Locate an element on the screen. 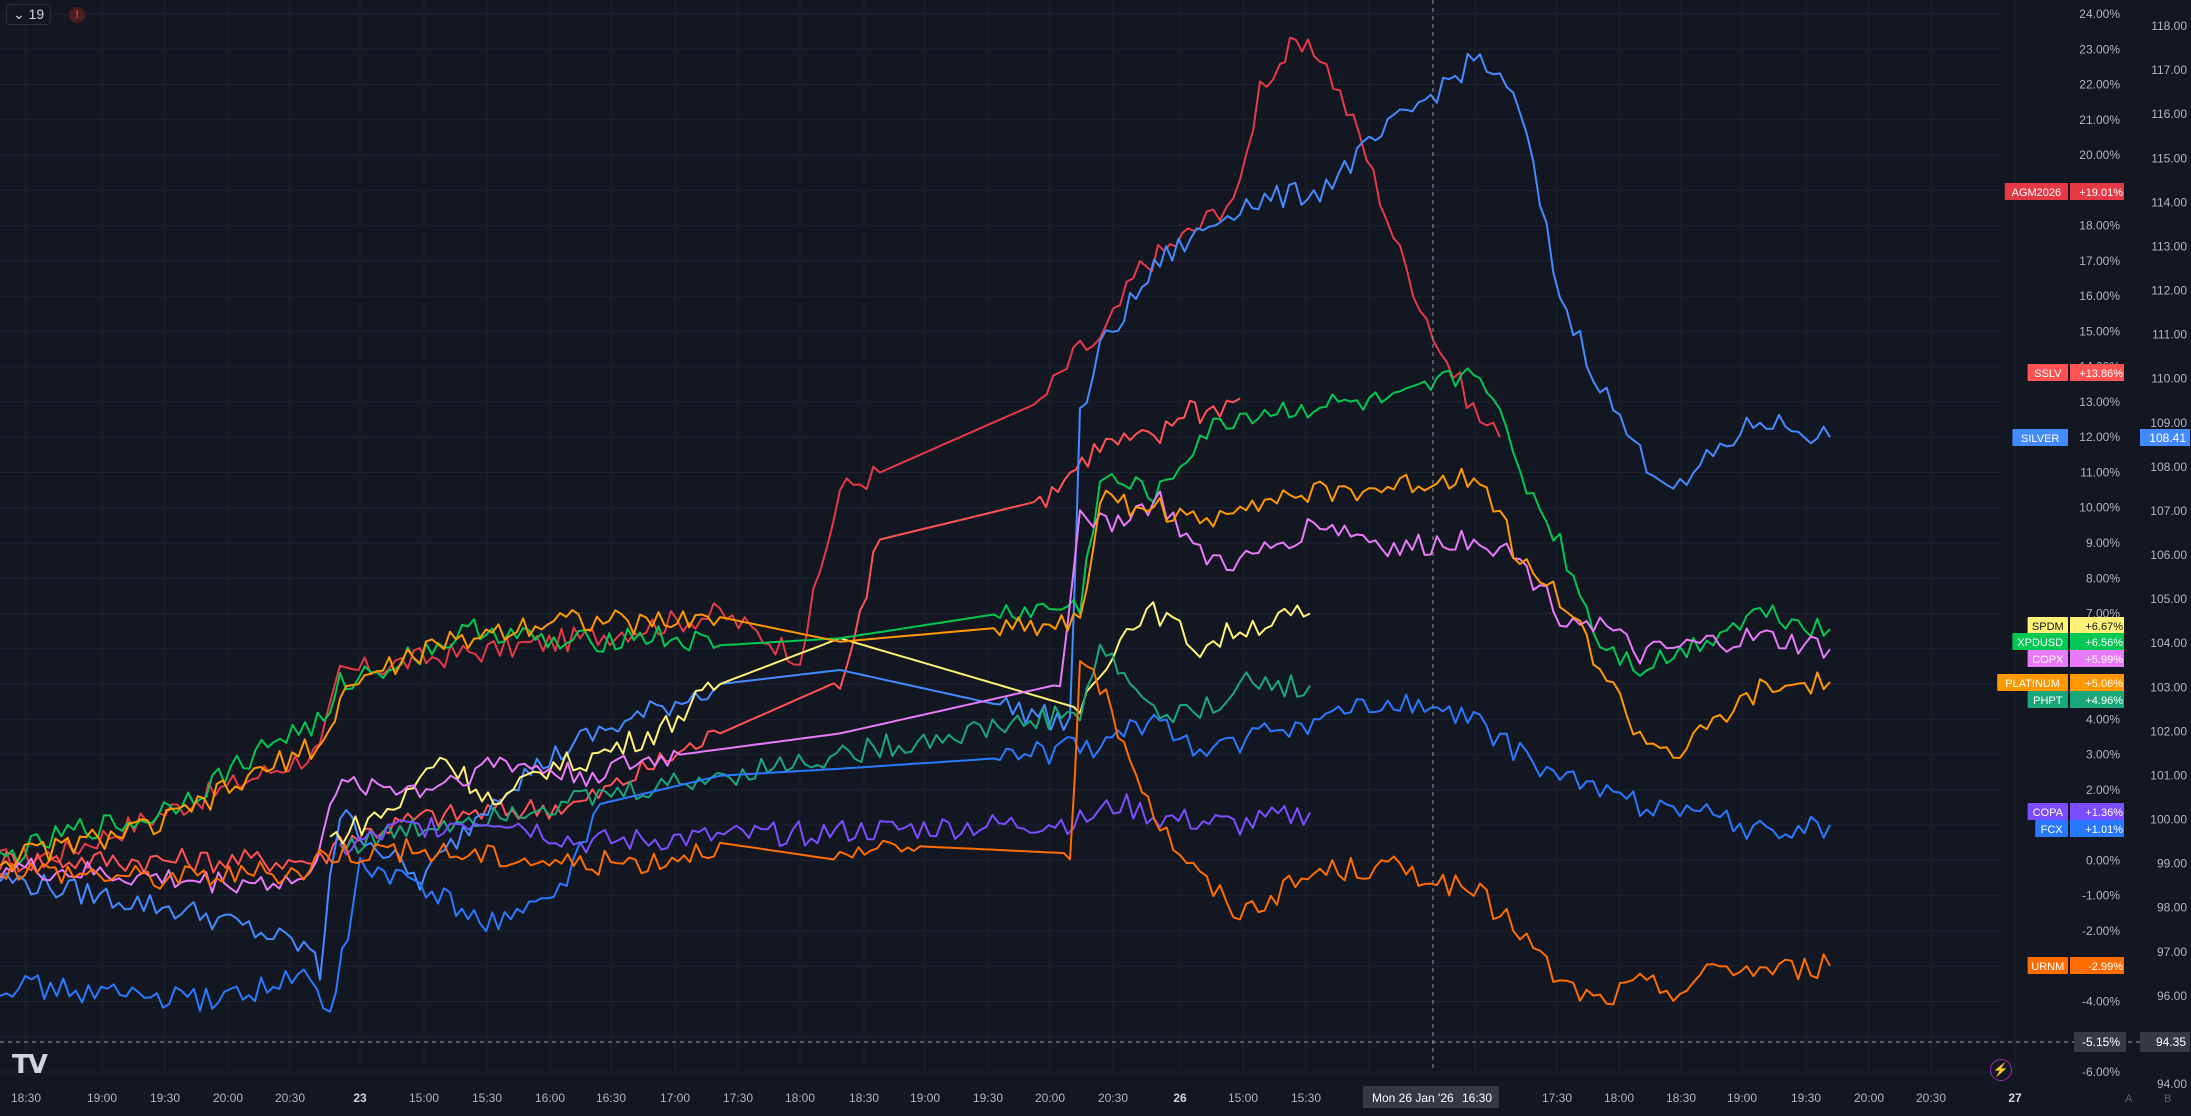 This screenshot has width=2191, height=1116. percent-tick-label: 13.00% is located at coordinates (2099, 402).